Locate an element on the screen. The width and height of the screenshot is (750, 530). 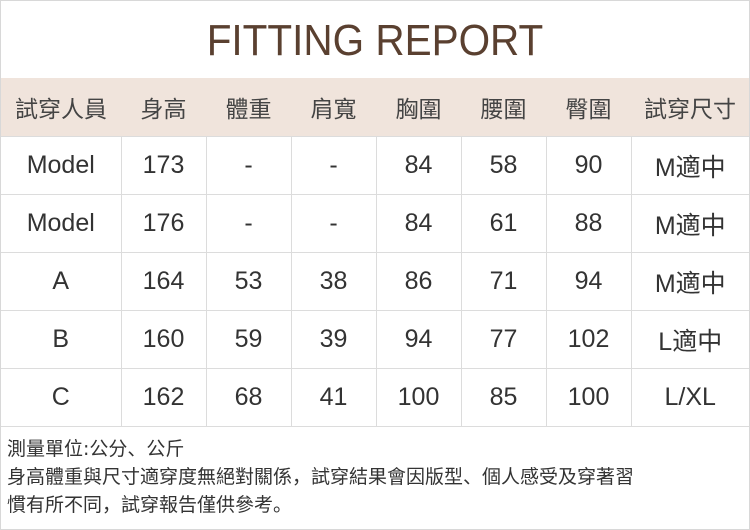
table-cell: 41 is located at coordinates (333, 397).